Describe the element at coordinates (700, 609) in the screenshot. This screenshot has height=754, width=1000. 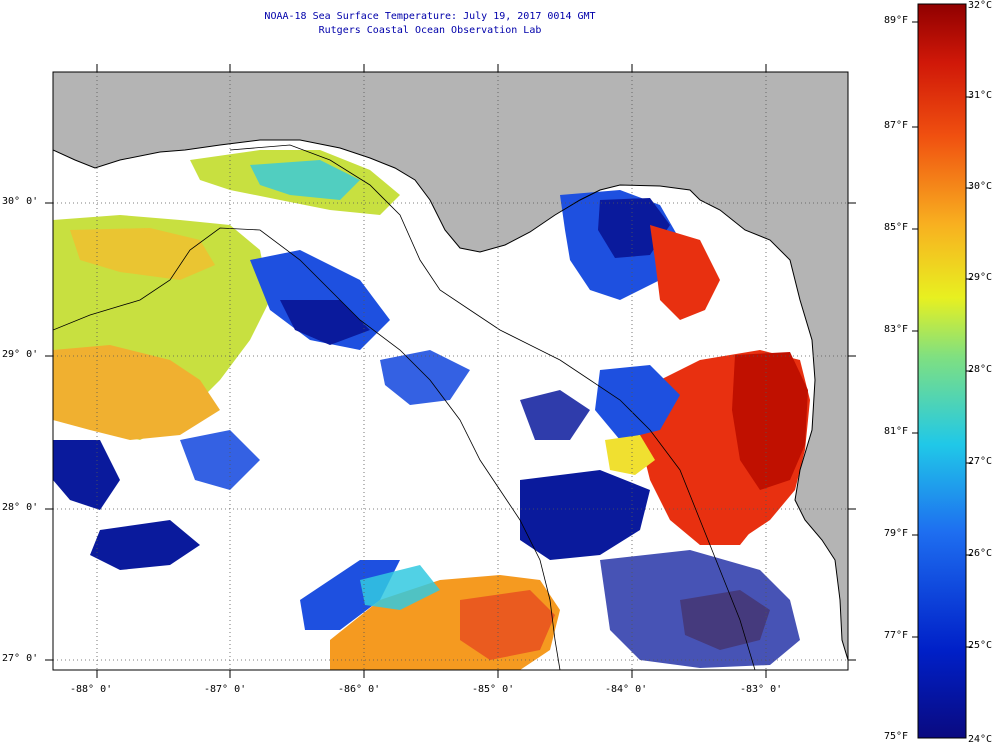
I see `patch-se-blue` at that location.